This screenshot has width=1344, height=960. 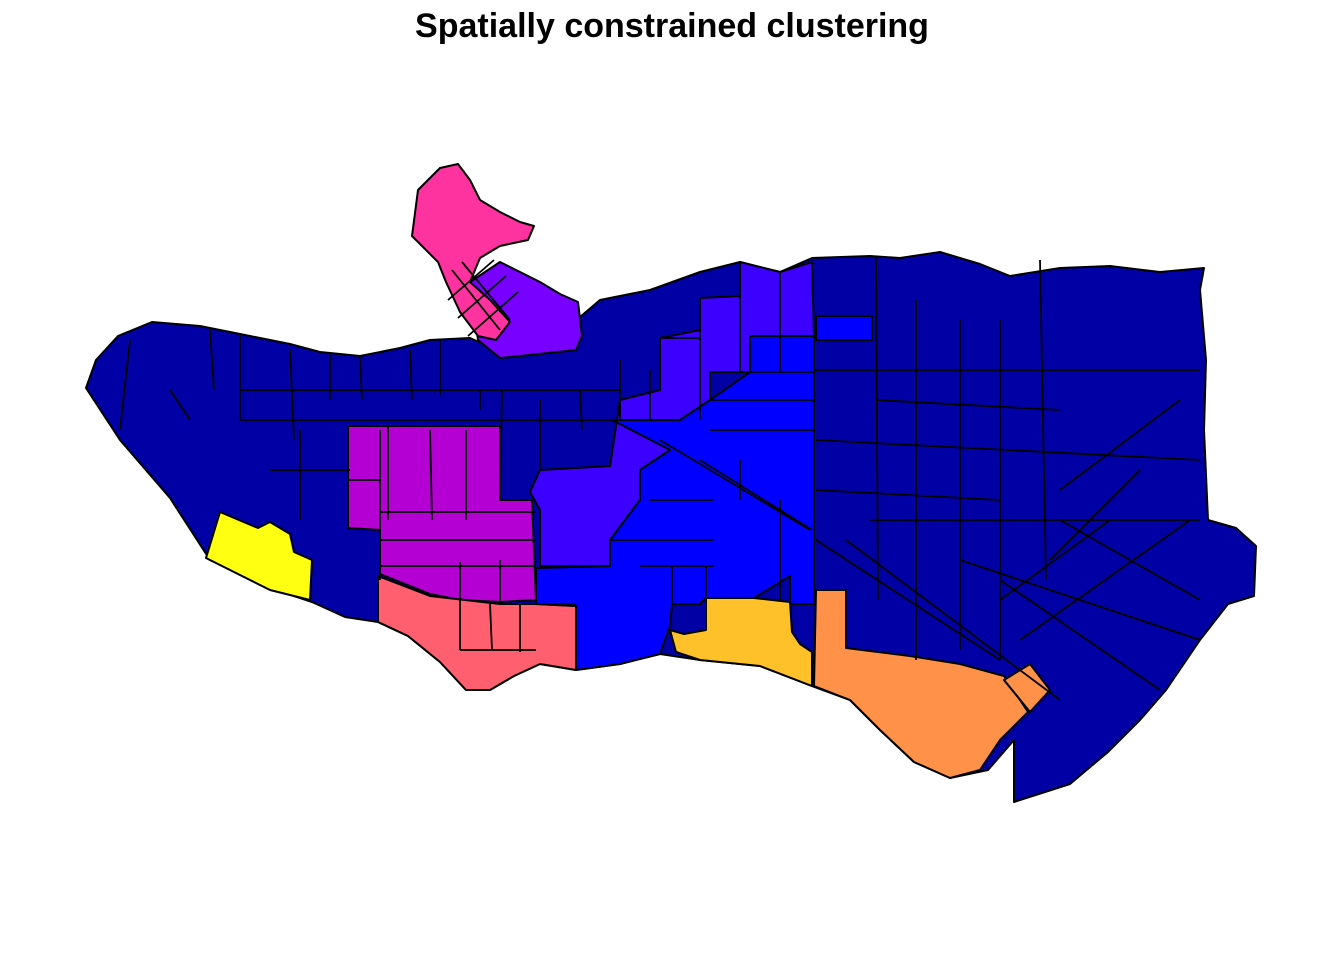 What do you see at coordinates (477, 633) in the screenshot?
I see `region-salmon` at bounding box center [477, 633].